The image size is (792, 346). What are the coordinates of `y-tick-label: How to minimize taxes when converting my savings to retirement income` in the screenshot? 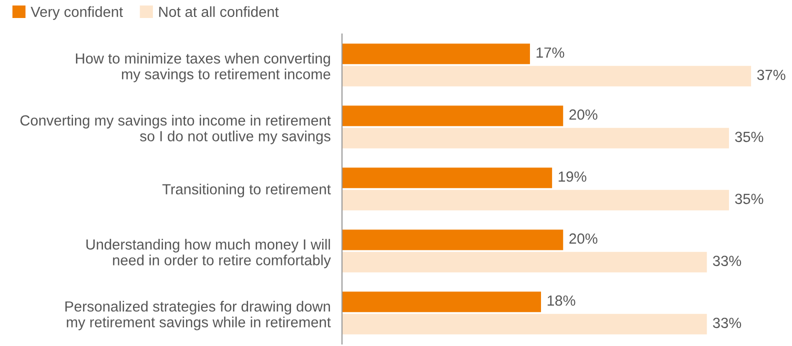 It's located at (203, 67).